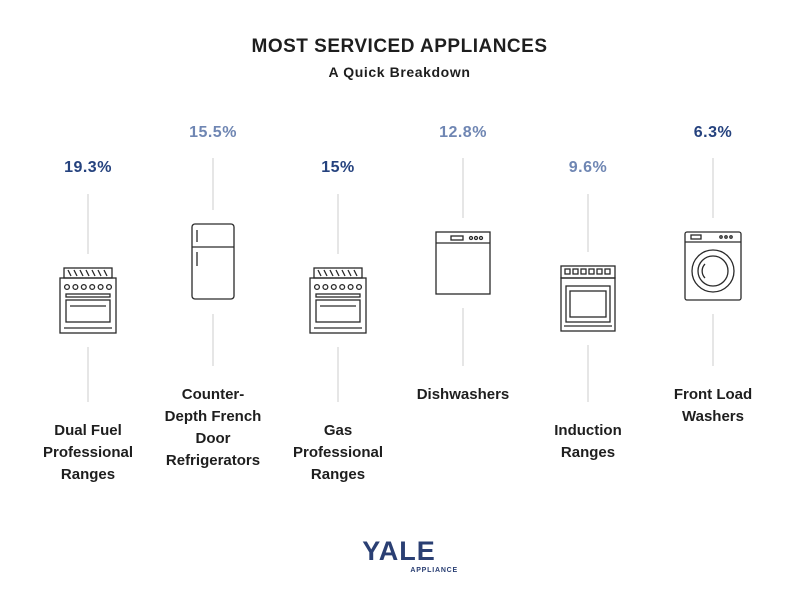 The height and width of the screenshot is (600, 799). What do you see at coordinates (338, 167) in the screenshot?
I see `value-label: 15%` at bounding box center [338, 167].